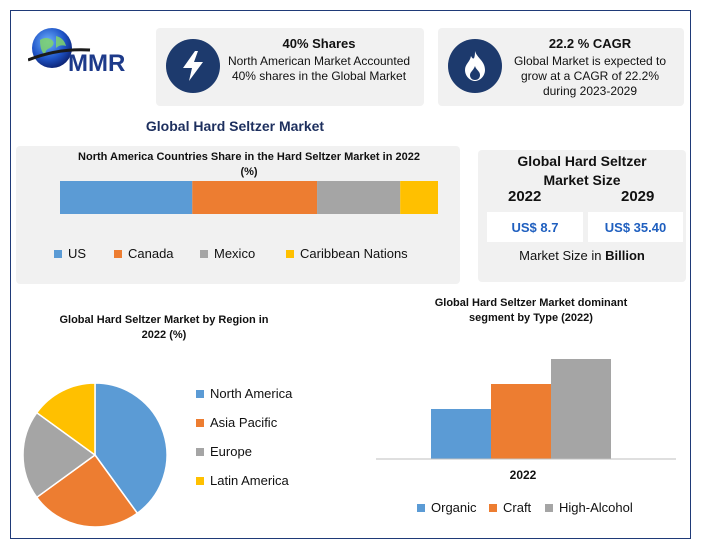 This screenshot has width=703, height=550. Describe the element at coordinates (319, 76) in the screenshot. I see `shares-desc-line2: 40% shares in the Global Market` at that location.